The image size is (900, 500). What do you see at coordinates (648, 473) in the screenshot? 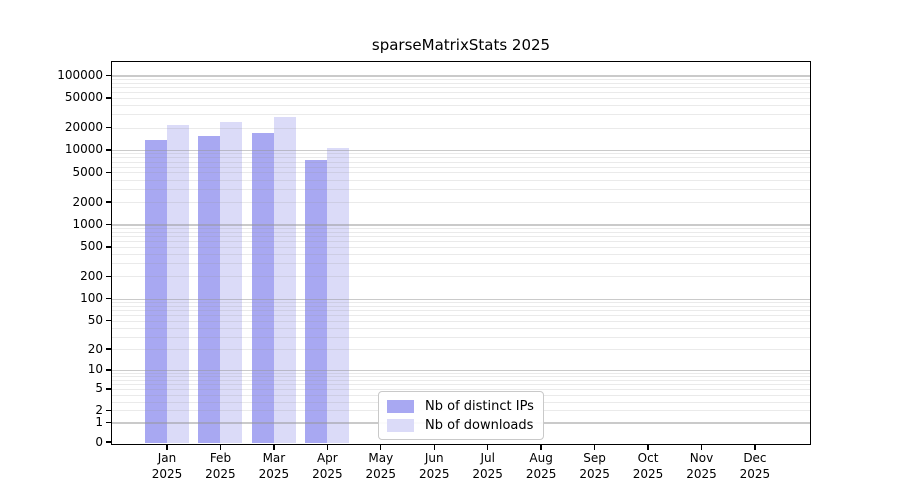
I see `x-tick-year-oct: 2025` at bounding box center [648, 473].